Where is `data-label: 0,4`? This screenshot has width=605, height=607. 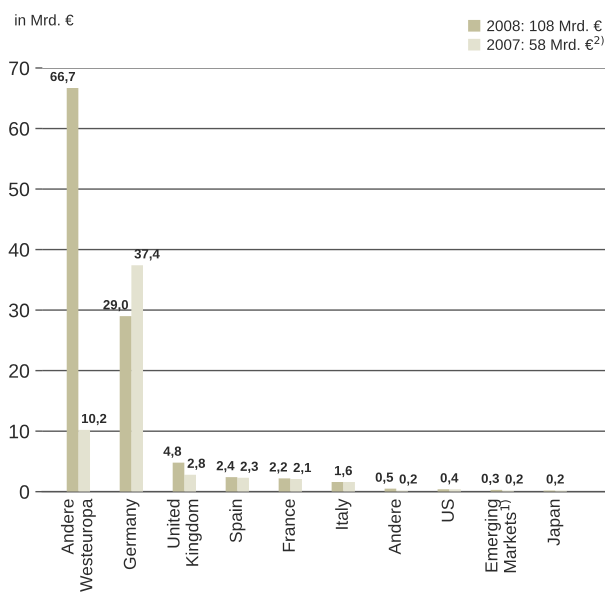 data-label: 0,4 is located at coordinates (449, 478).